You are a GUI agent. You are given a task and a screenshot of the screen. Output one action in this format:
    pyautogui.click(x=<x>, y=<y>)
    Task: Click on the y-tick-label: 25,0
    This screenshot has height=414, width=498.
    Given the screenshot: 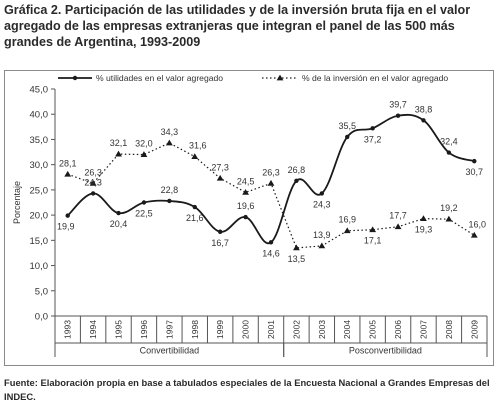 What is the action you would take?
    pyautogui.click(x=39, y=190)
    